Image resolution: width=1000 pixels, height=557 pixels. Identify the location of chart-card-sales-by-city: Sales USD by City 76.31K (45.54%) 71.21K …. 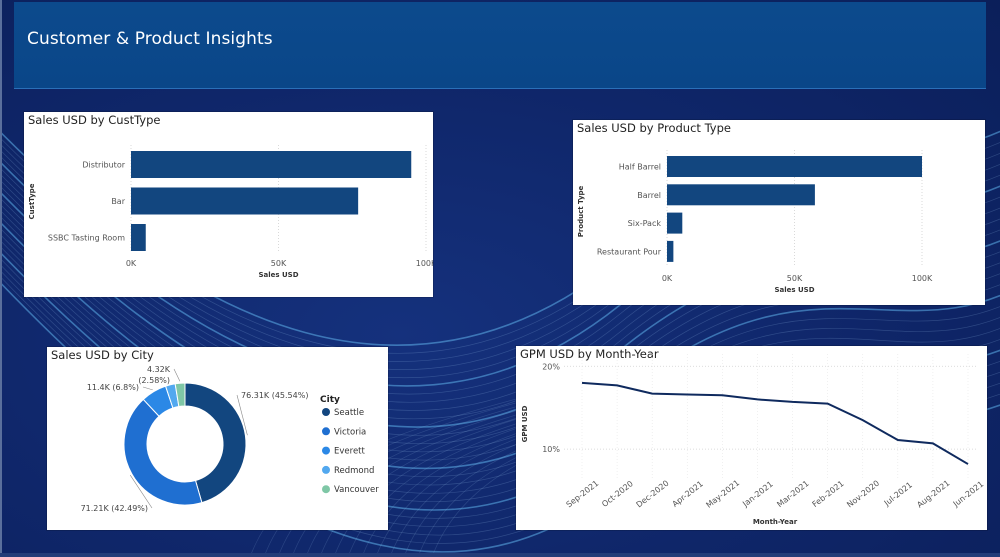
(217, 438).